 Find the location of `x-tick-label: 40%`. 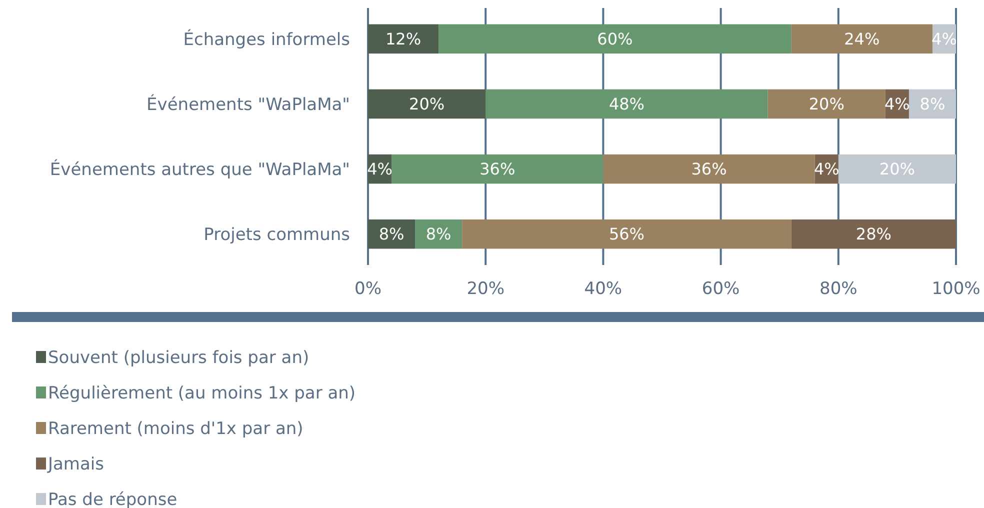

x-tick-label: 40% is located at coordinates (603, 289).